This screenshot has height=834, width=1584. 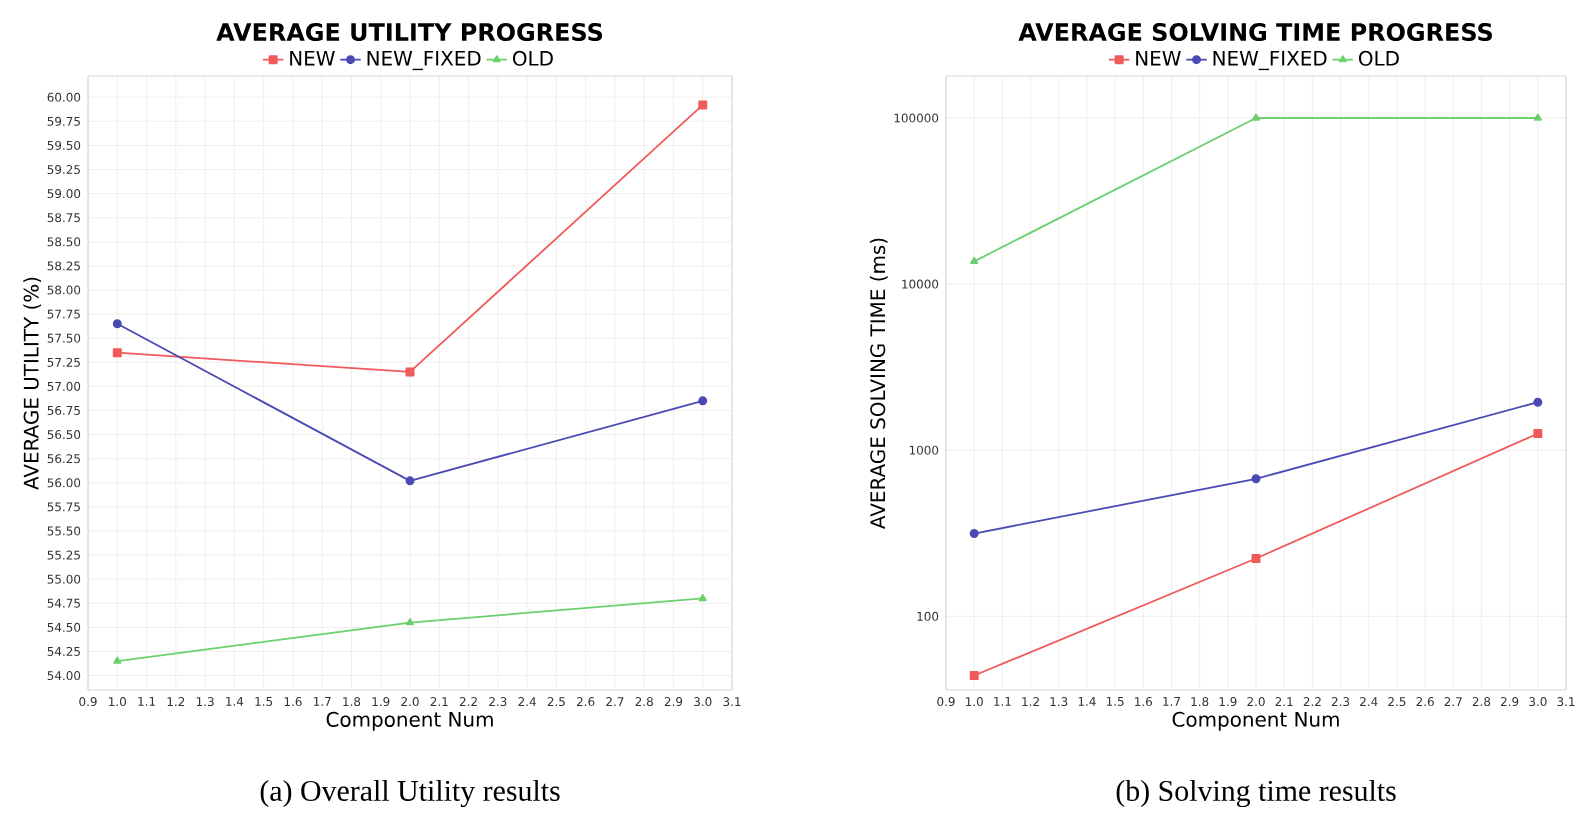 I want to click on chart-title: AVERAGE SOLVING TIME PROGRESS, so click(x=1255, y=32).